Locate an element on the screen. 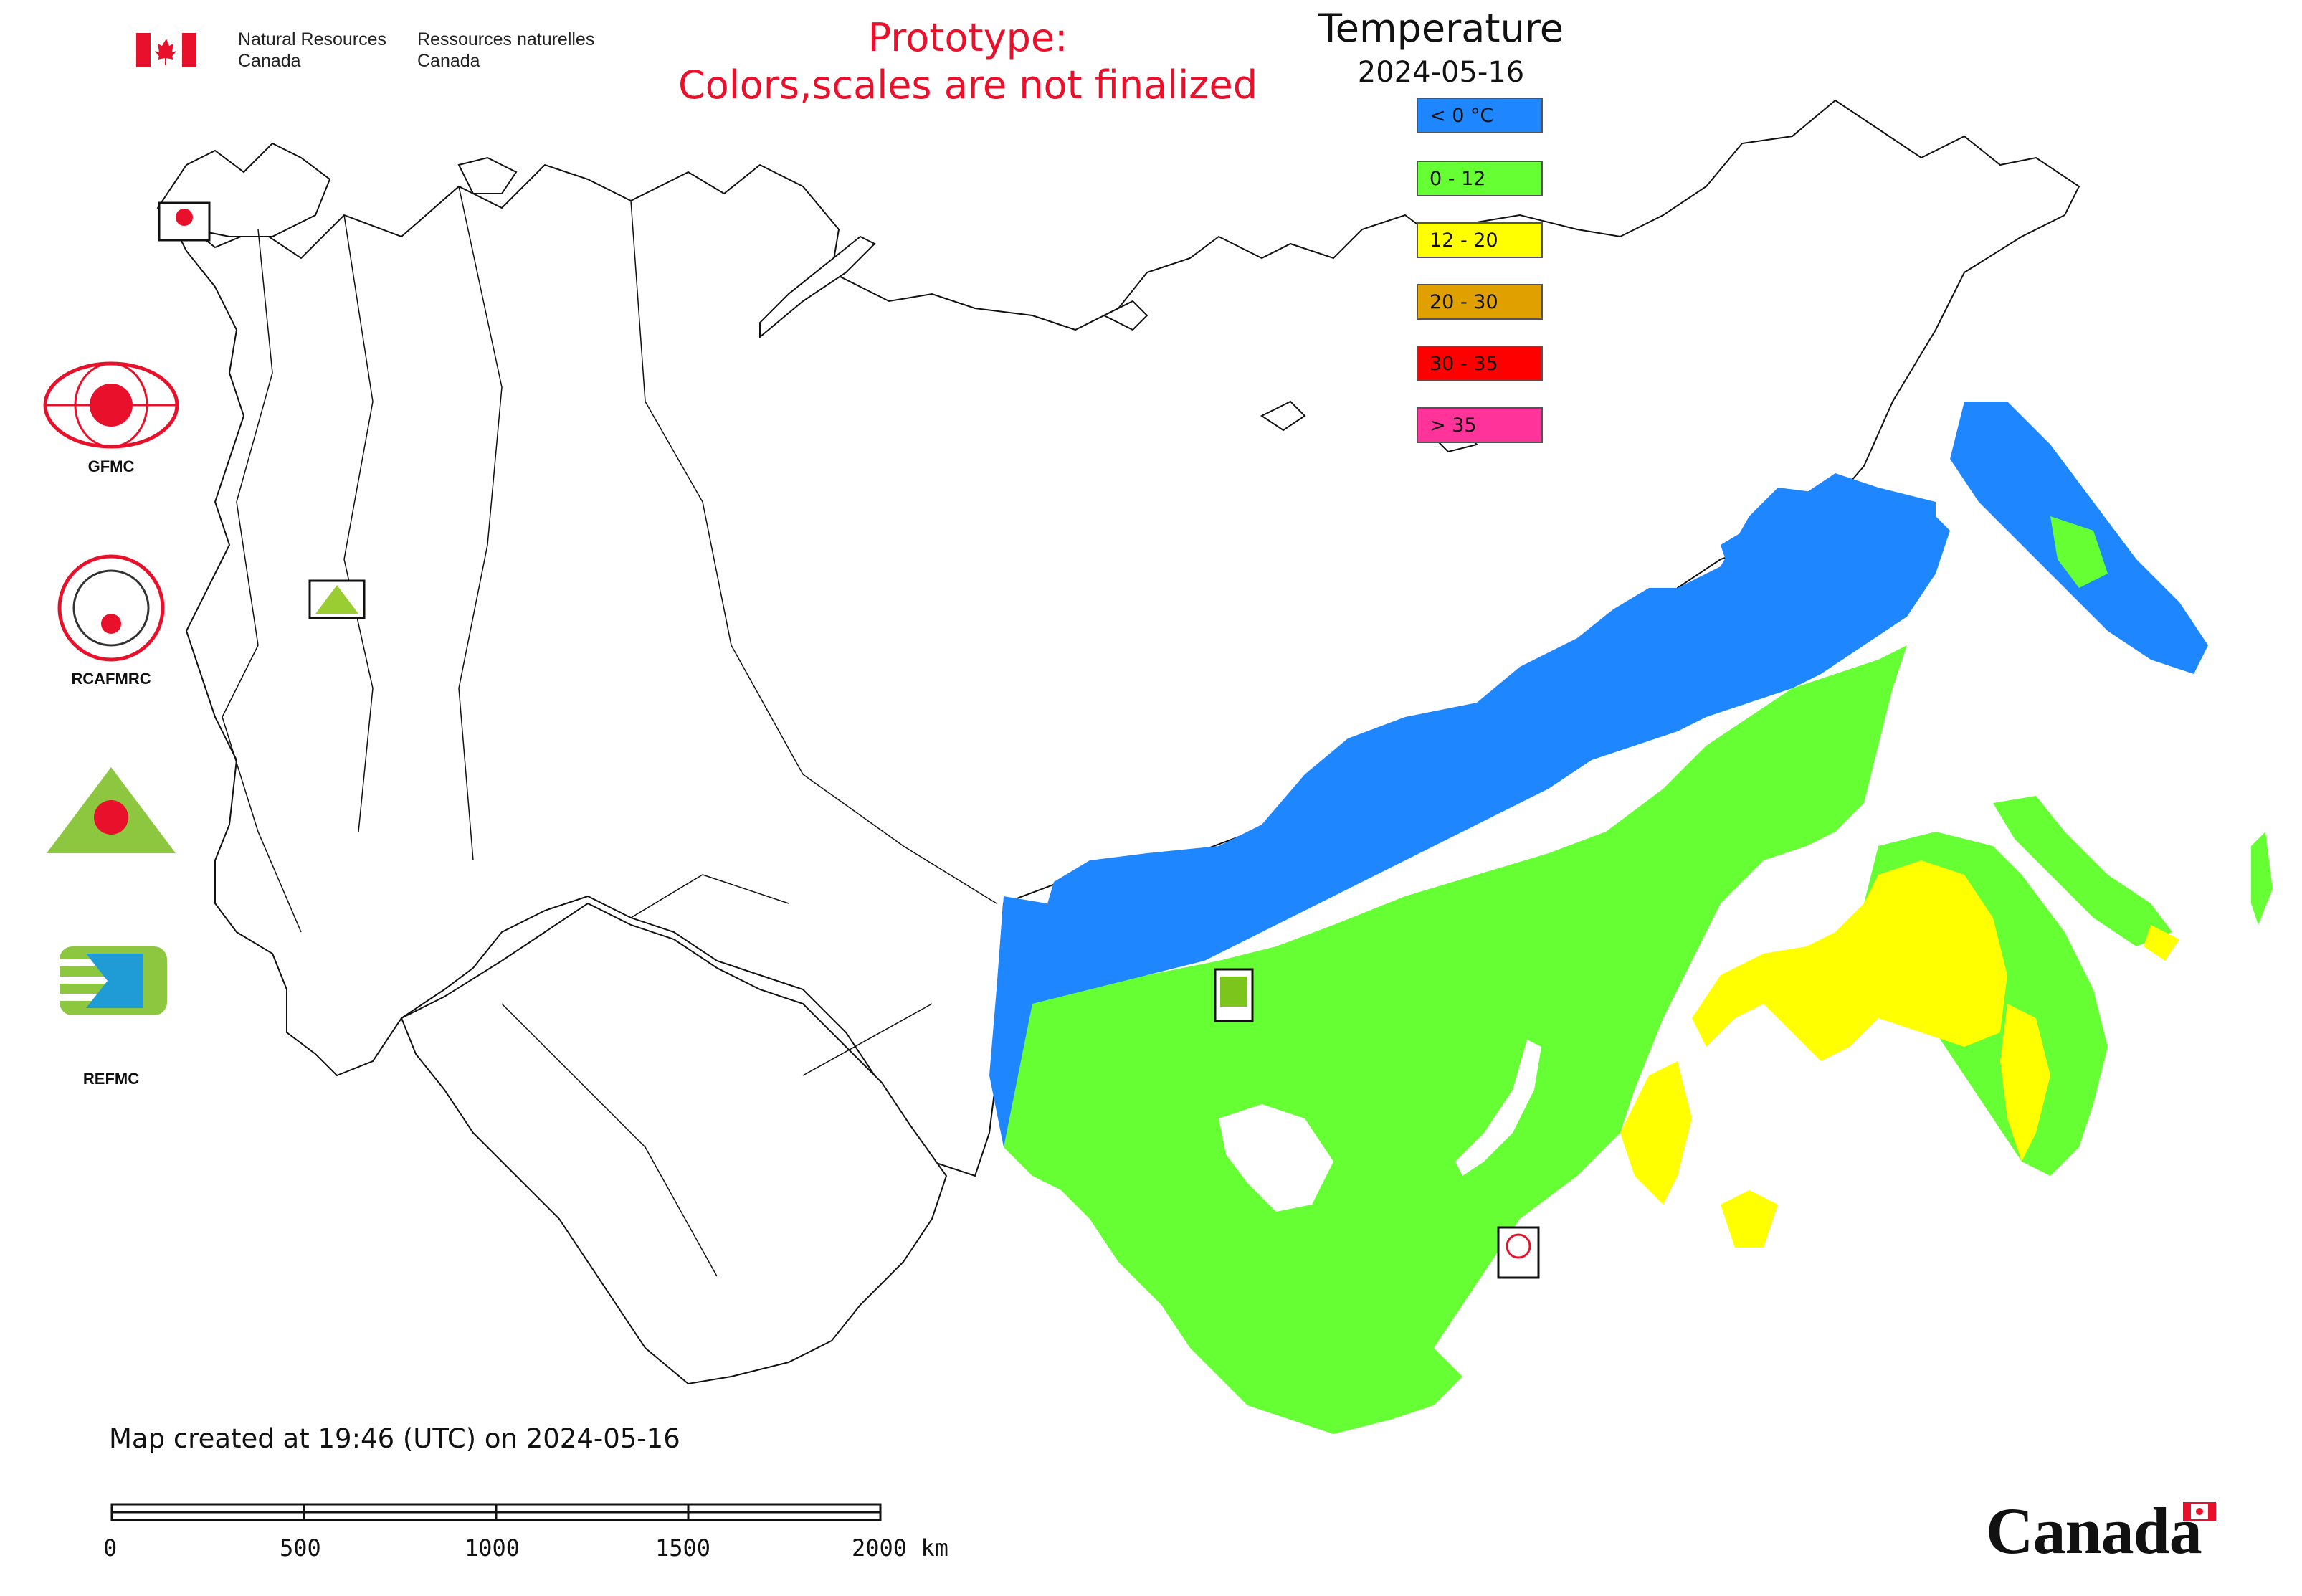 This screenshot has height=1596, width=2302. scale-bar is located at coordinates (496, 1512).